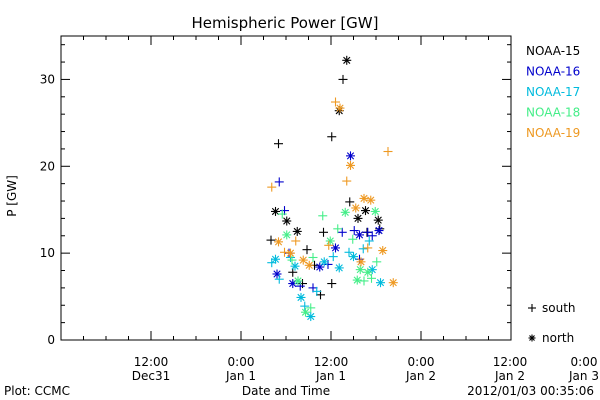  Describe the element at coordinates (559, 308) in the screenshot. I see `marker-legend-label: south` at that location.